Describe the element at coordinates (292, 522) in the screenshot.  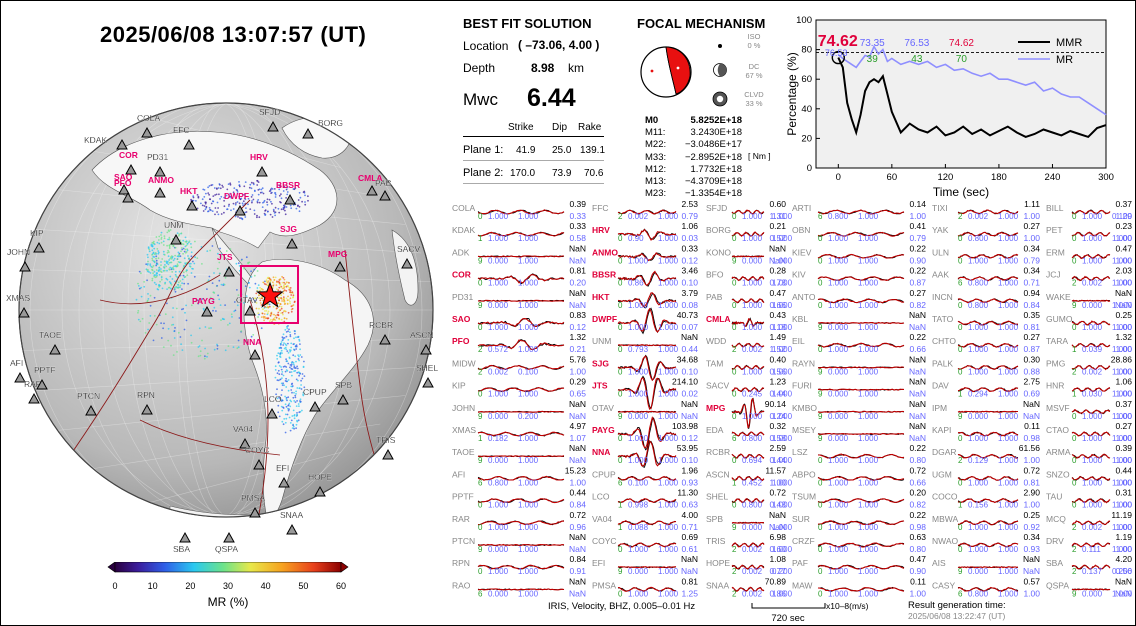
I see `station-snaa: SNAA` at that location.